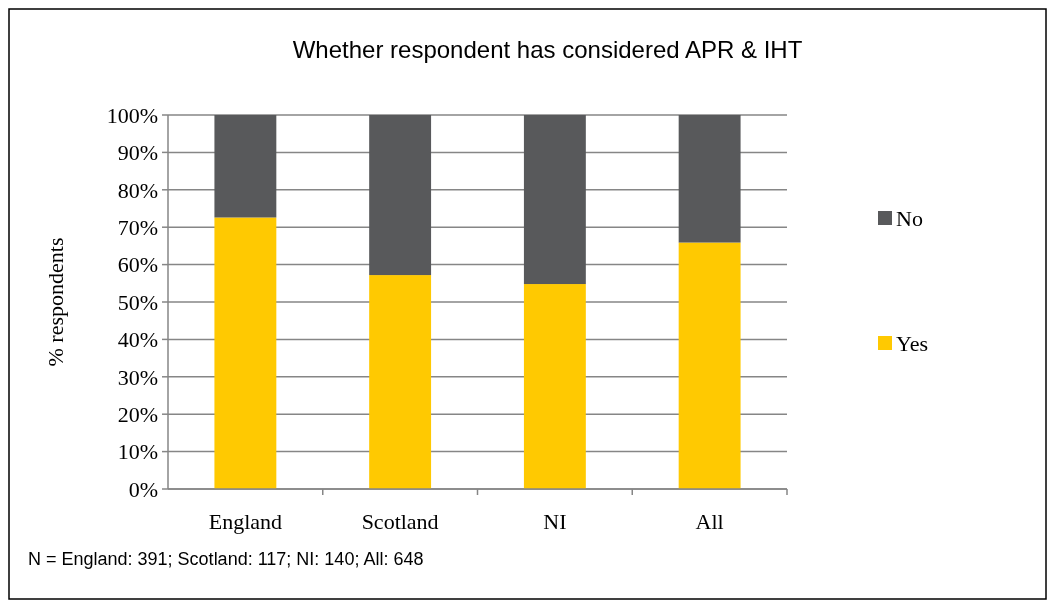 The width and height of the screenshot is (1055, 608). Describe the element at coordinates (245, 521) in the screenshot. I see `x-tick-label: England` at that location.